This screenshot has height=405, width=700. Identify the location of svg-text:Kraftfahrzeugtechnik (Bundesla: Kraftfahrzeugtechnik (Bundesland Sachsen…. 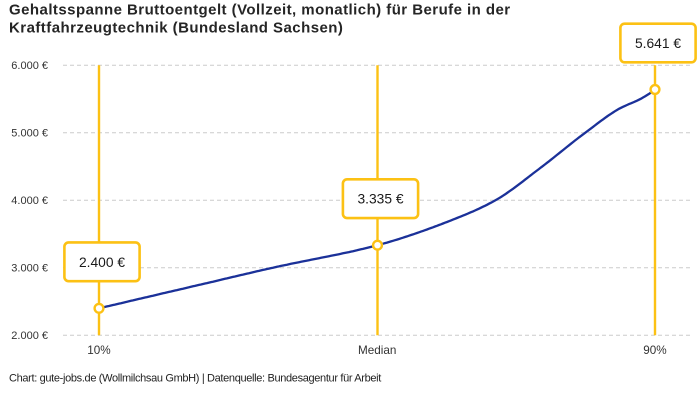
(176, 28).